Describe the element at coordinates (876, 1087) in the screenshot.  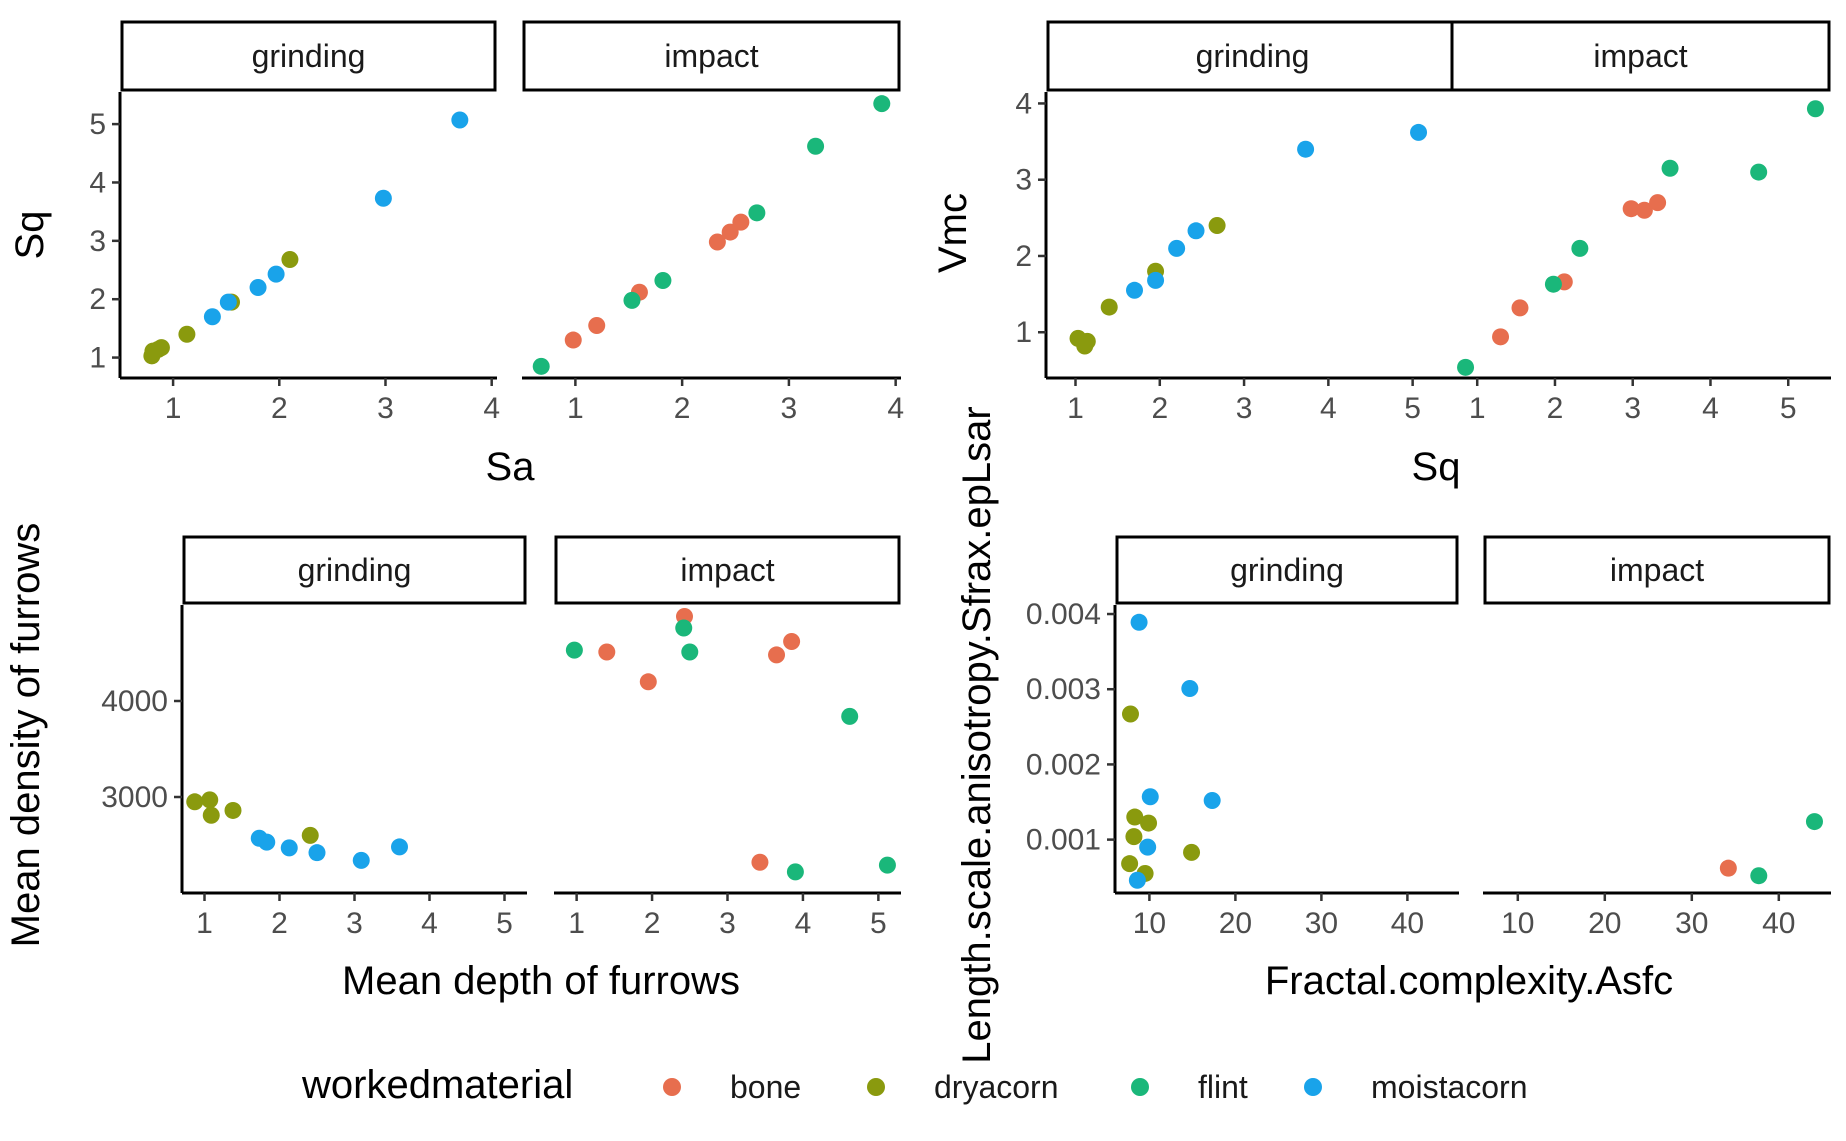
I see `legend-key-dryacorn` at that location.